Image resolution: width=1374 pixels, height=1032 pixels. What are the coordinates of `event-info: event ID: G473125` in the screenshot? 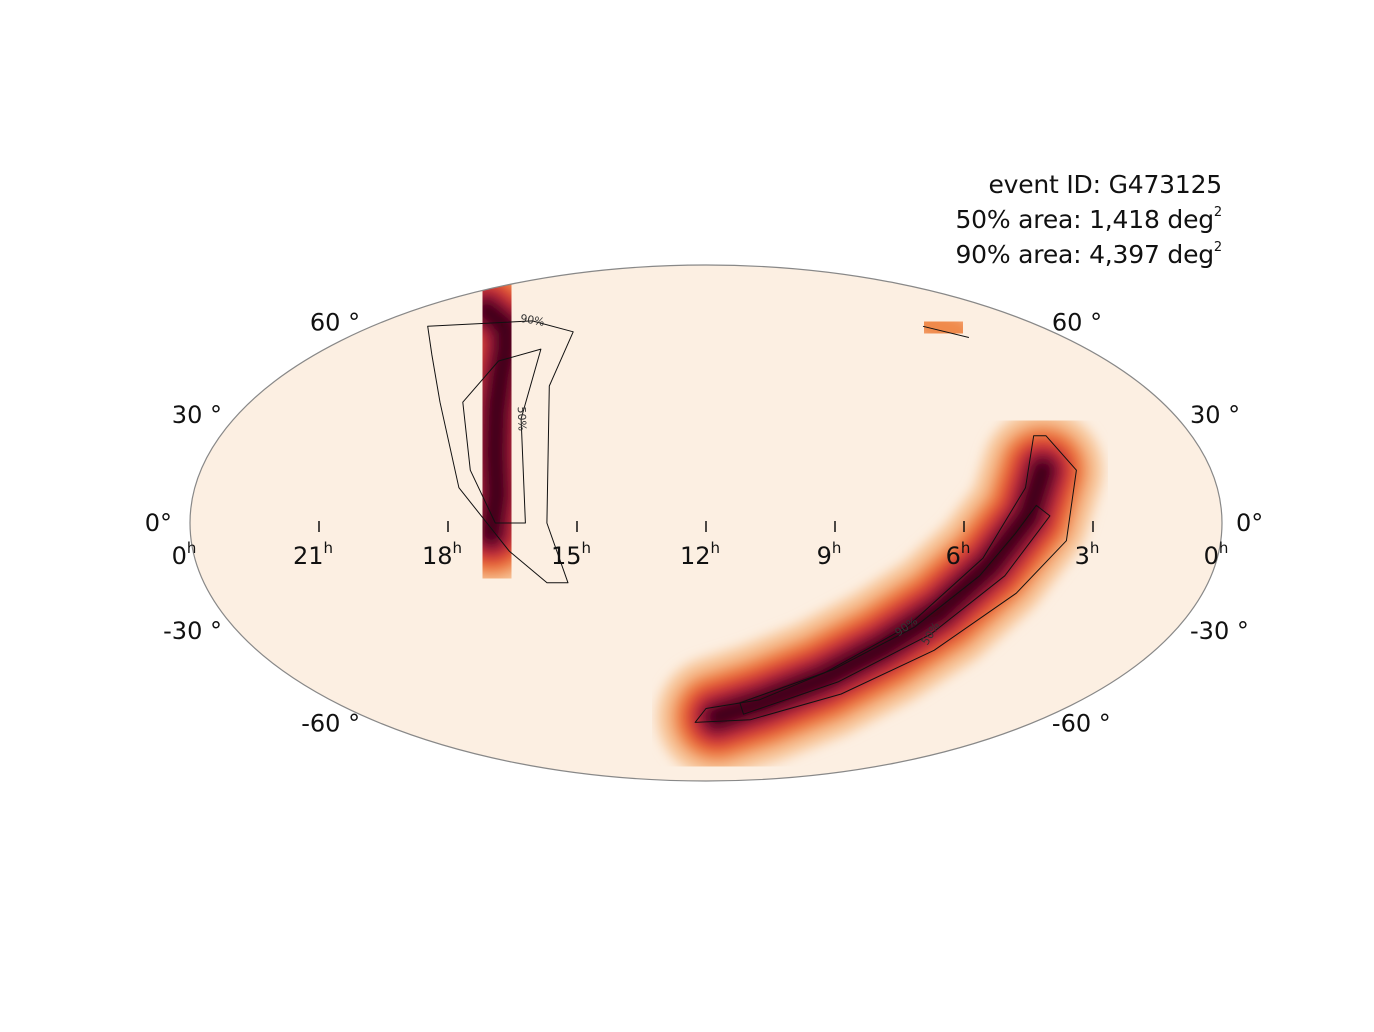 It's located at (1105, 184).